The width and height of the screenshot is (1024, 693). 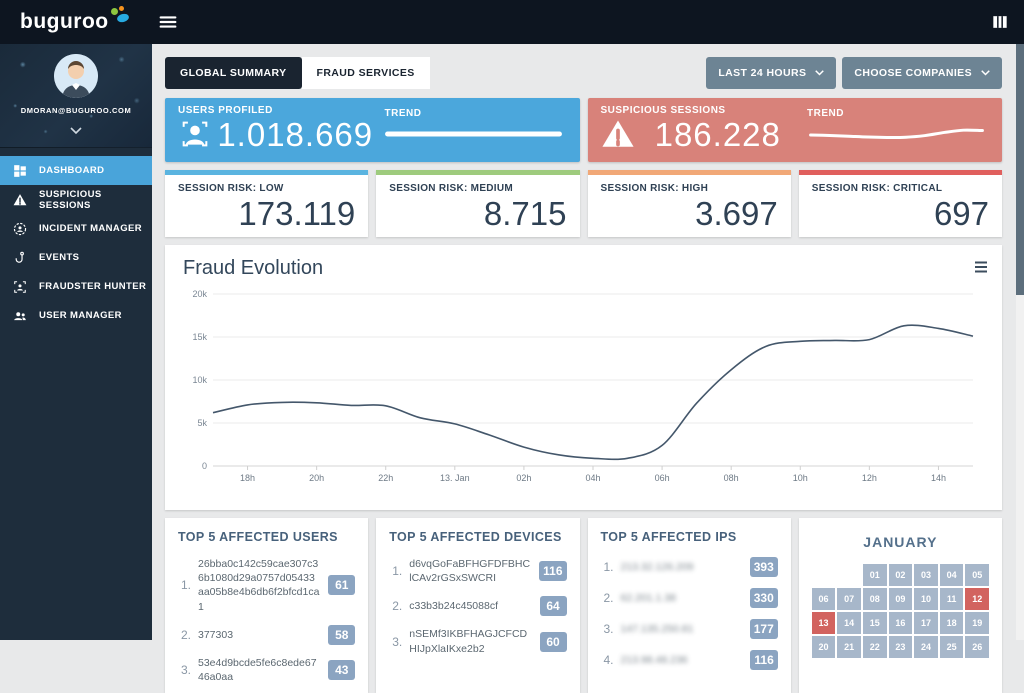 What do you see at coordinates (922, 73) in the screenshot?
I see `company-filter-dropdown: CHOOSE COMPANIES` at bounding box center [922, 73].